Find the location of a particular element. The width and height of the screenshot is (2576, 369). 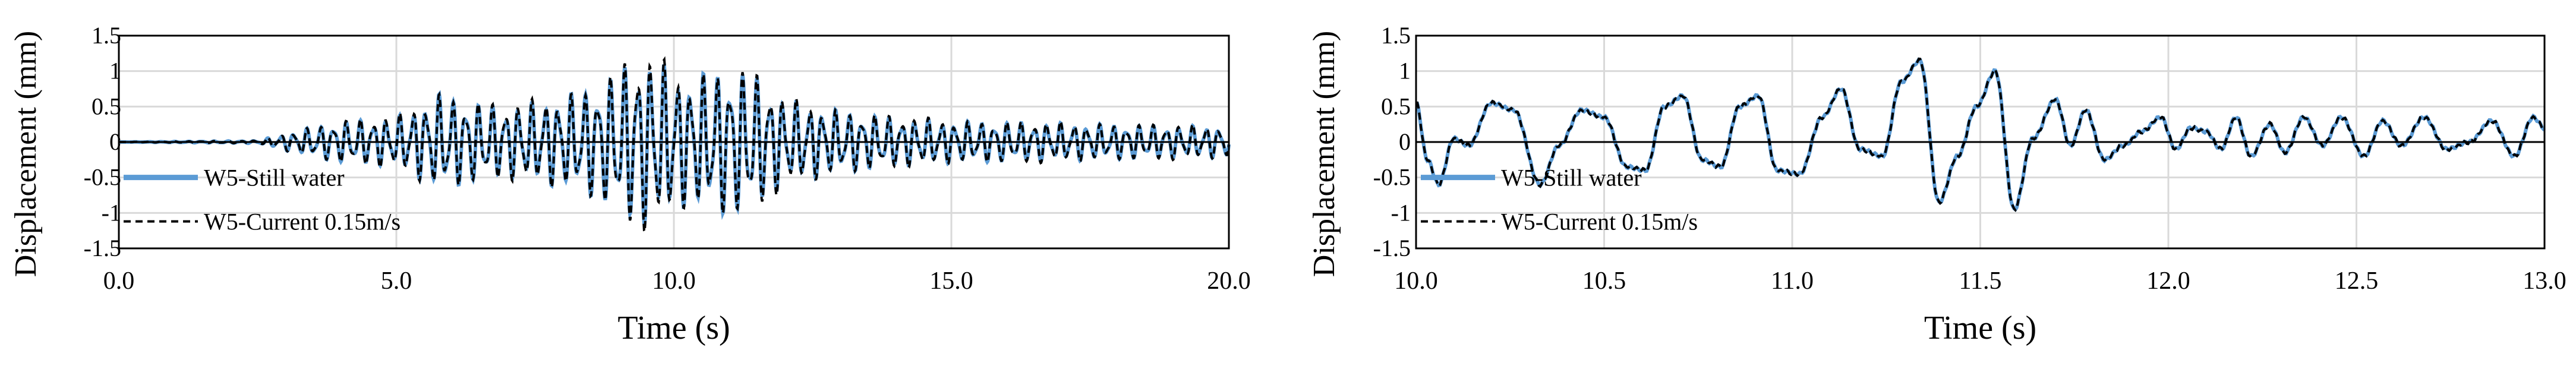

x-tick-label: 20.0 is located at coordinates (1229, 281).